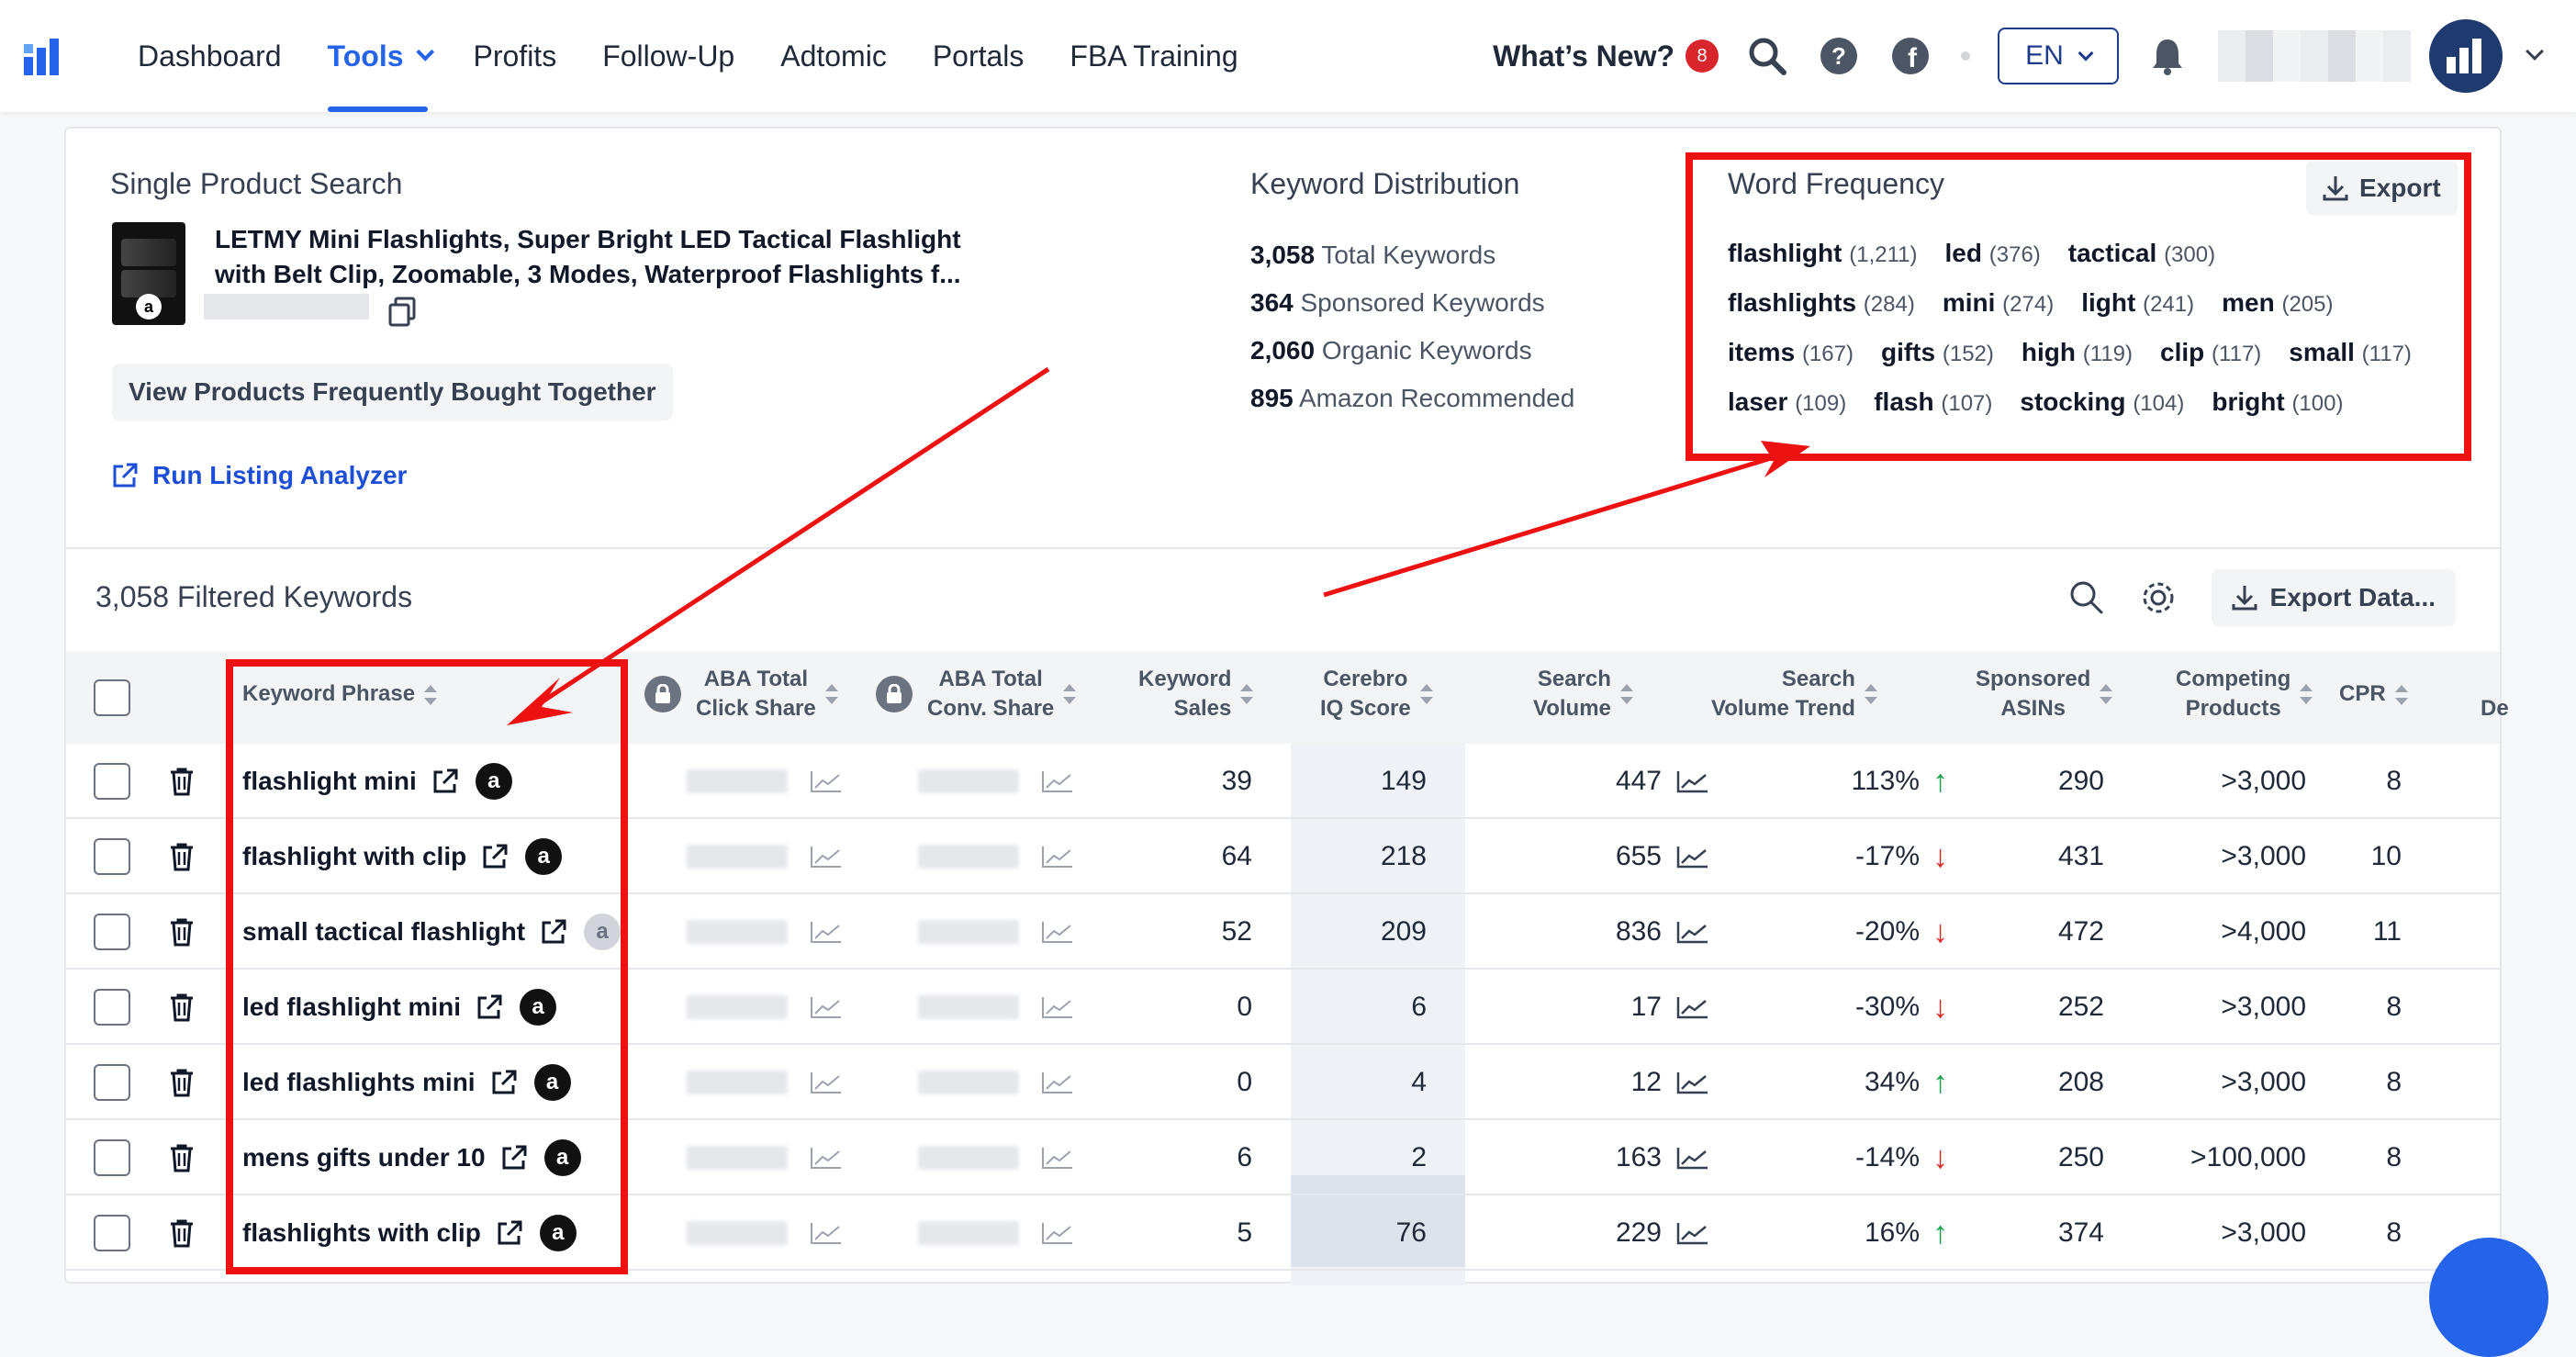 This screenshot has height=1357, width=2576. What do you see at coordinates (1791, 354) in the screenshot?
I see `word-frequency-item: items (167)` at bounding box center [1791, 354].